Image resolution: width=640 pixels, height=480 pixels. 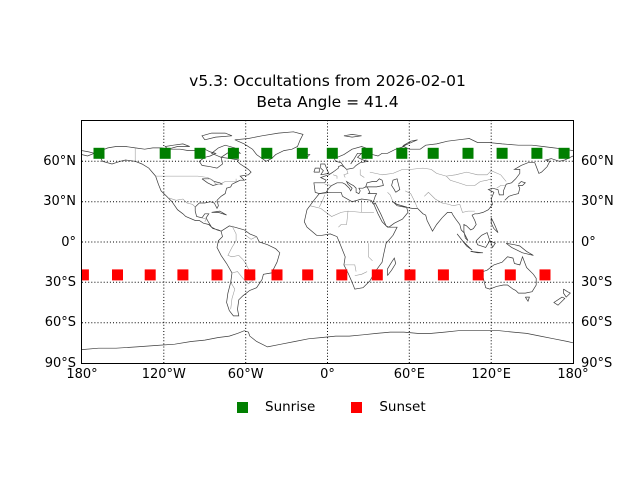 What do you see at coordinates (331, 407) in the screenshot?
I see `legend: Sunrise Sunset` at bounding box center [331, 407].